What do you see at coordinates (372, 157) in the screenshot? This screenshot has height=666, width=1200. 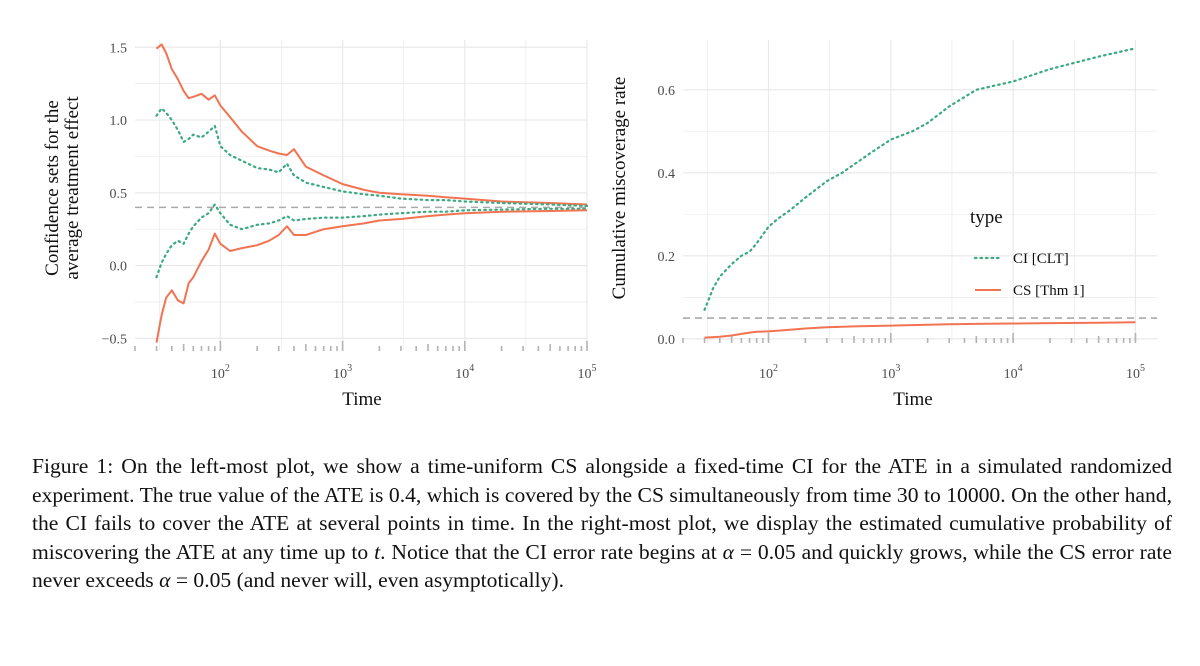 I see `left-series-ci-upper` at bounding box center [372, 157].